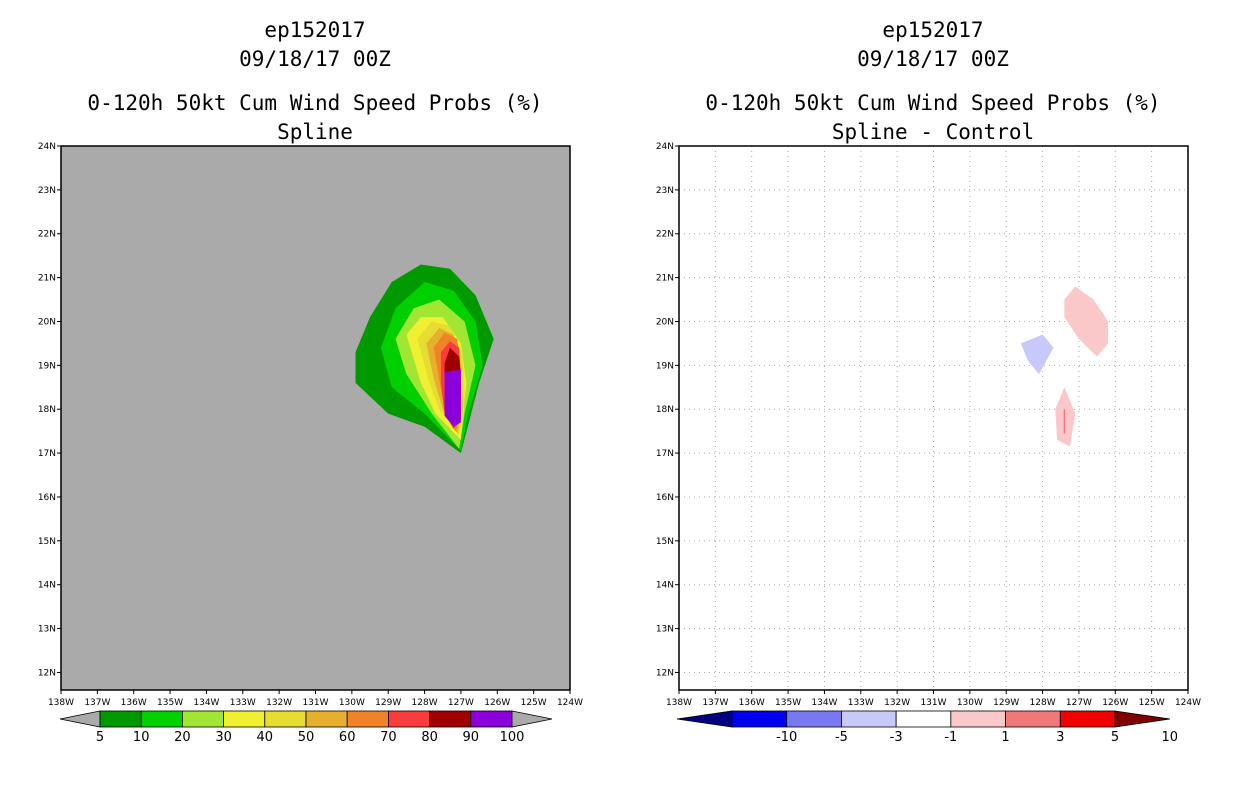 This screenshot has width=1236, height=800. Describe the element at coordinates (665, 542) in the screenshot. I see `right-y-tick-label: 15N` at that location.